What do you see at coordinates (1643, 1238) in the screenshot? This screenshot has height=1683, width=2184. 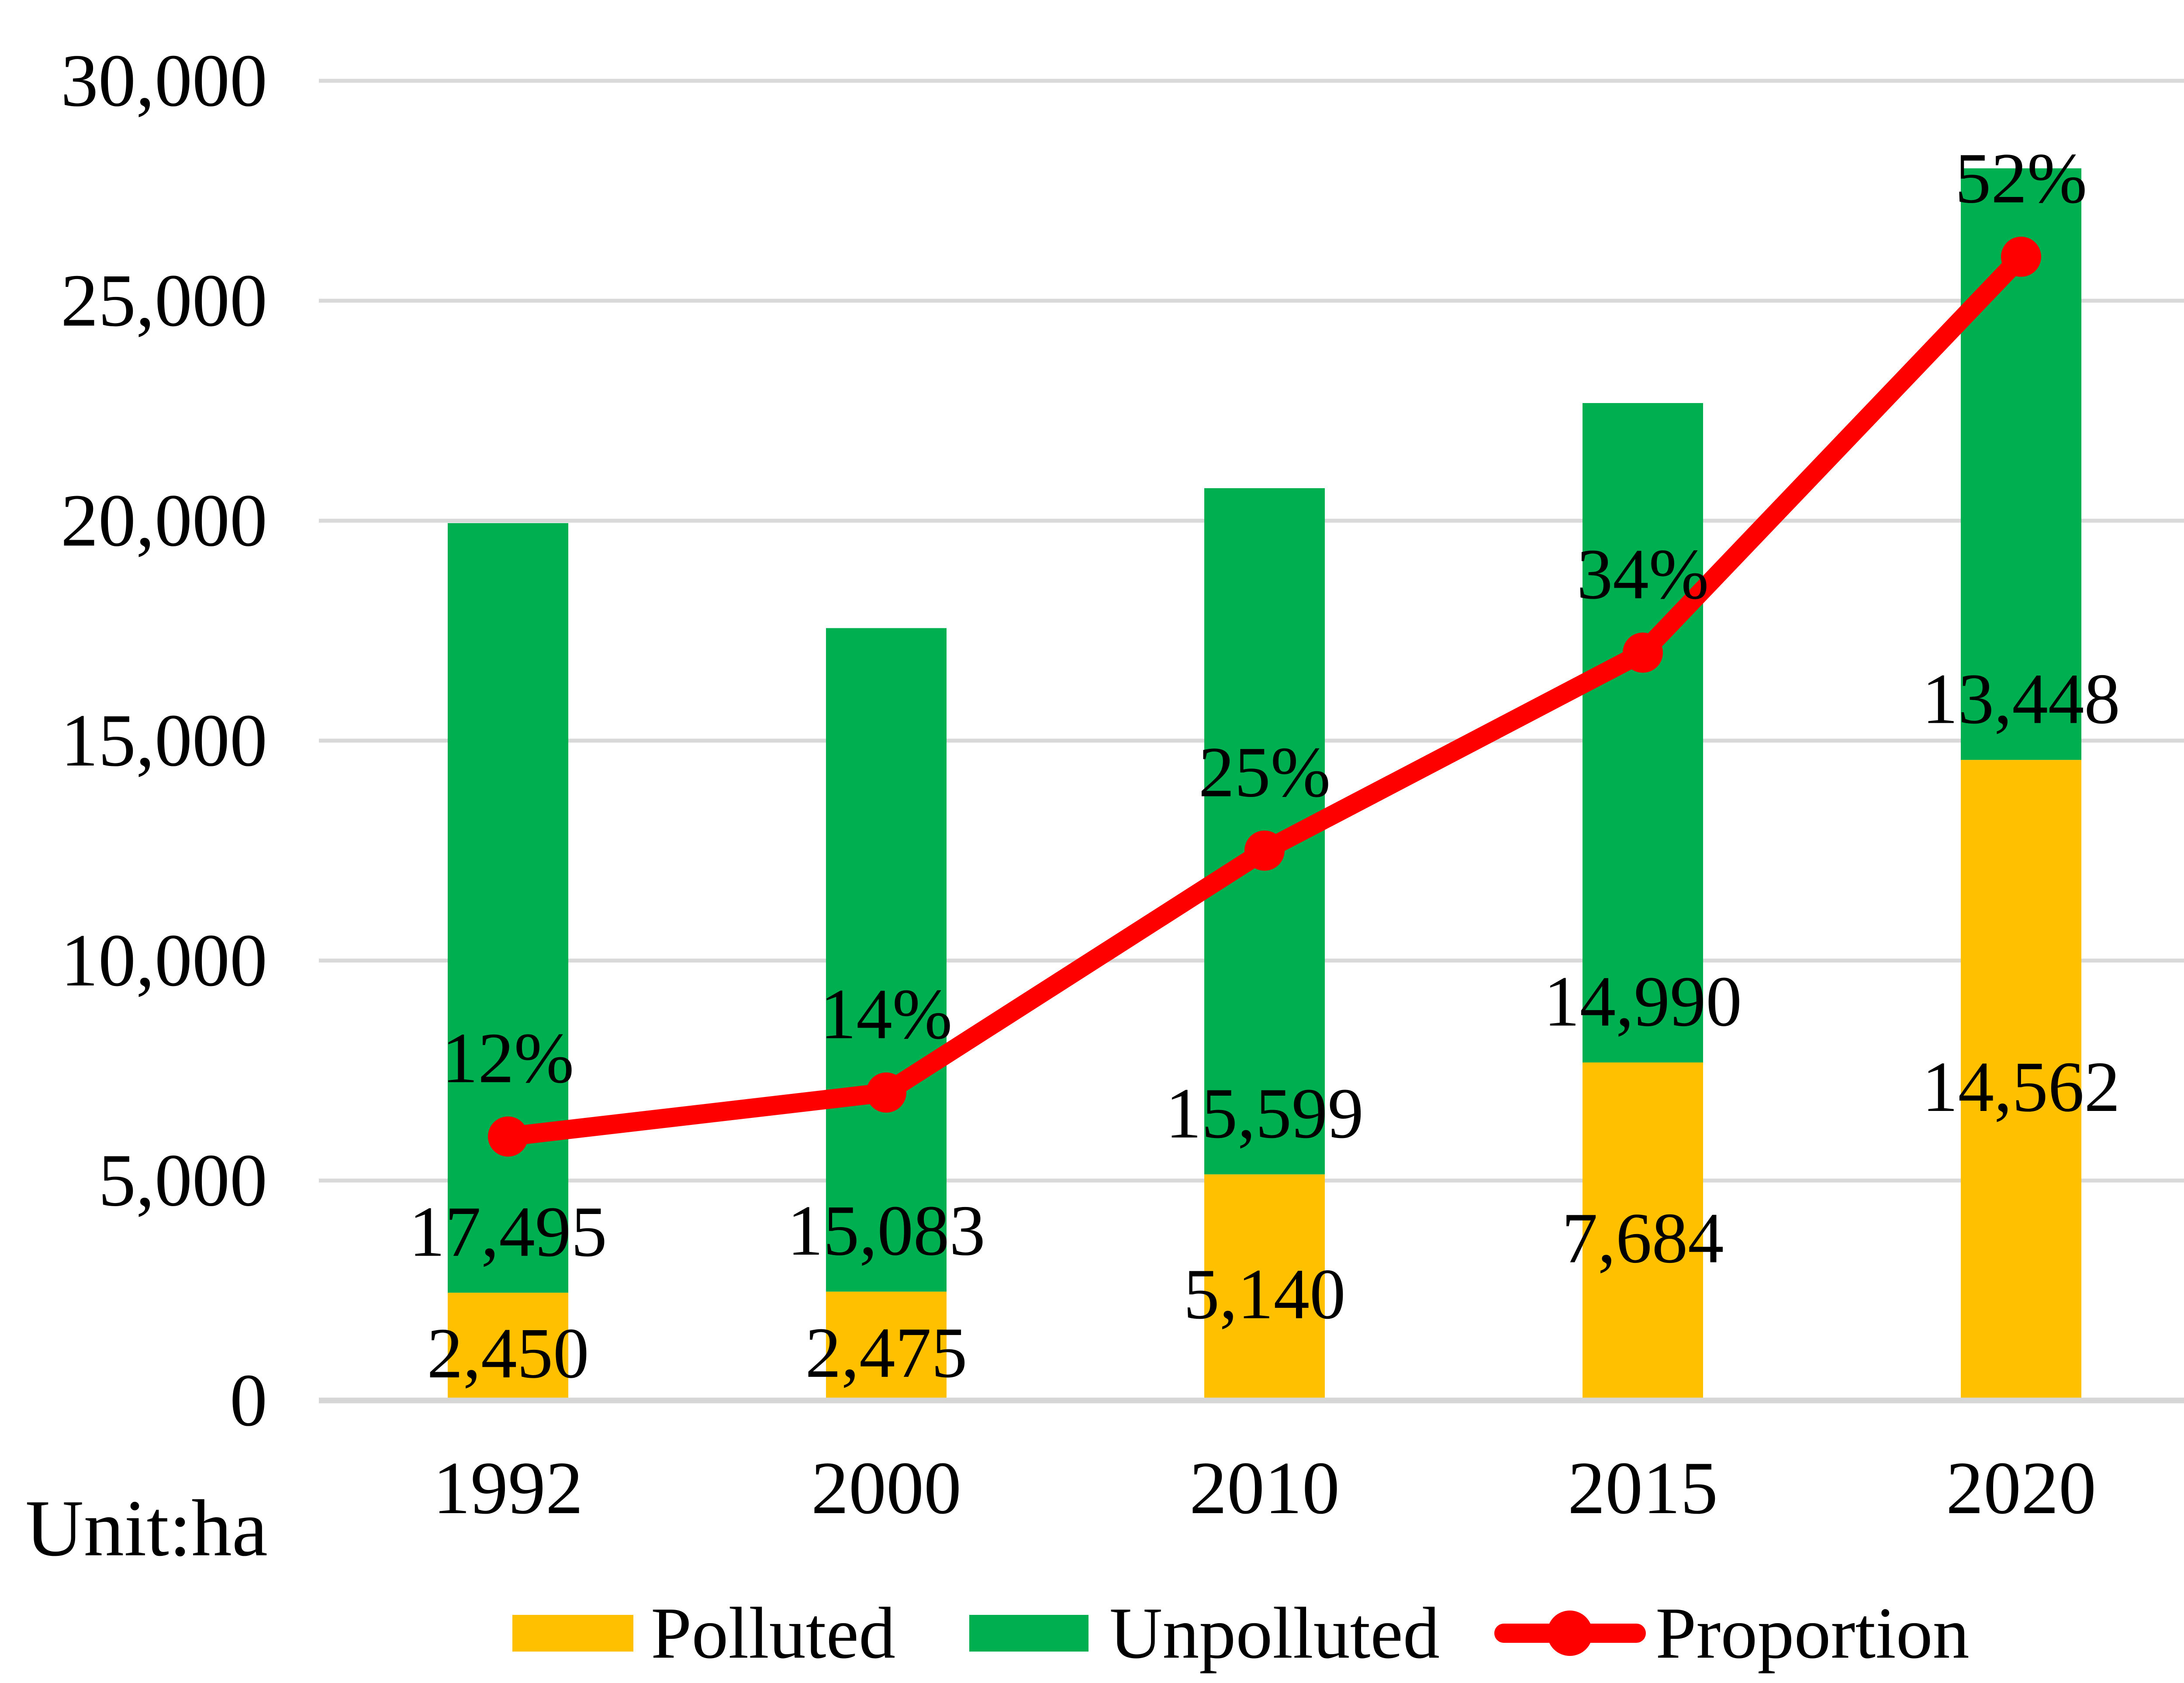 I see `label-polluted-2015: 7,684` at bounding box center [1643, 1238].